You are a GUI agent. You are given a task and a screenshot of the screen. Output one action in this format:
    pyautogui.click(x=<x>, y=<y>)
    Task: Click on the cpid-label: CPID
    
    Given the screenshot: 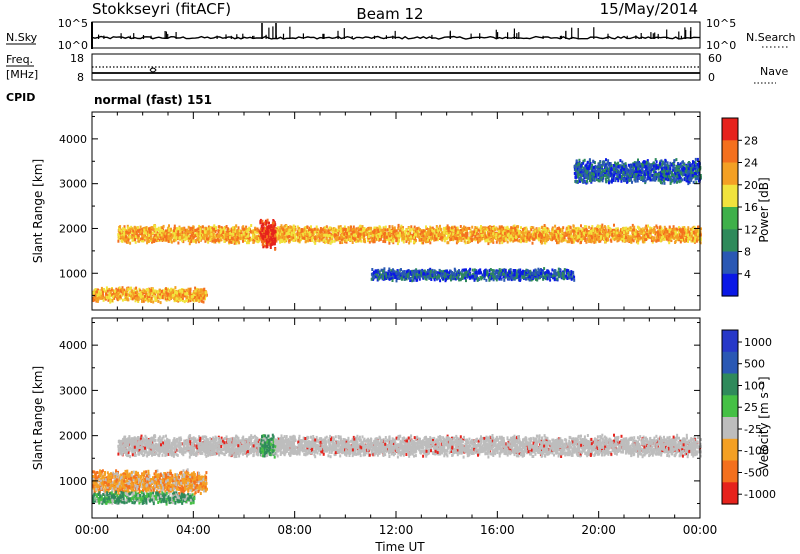 What is the action you would take?
    pyautogui.click(x=20, y=97)
    